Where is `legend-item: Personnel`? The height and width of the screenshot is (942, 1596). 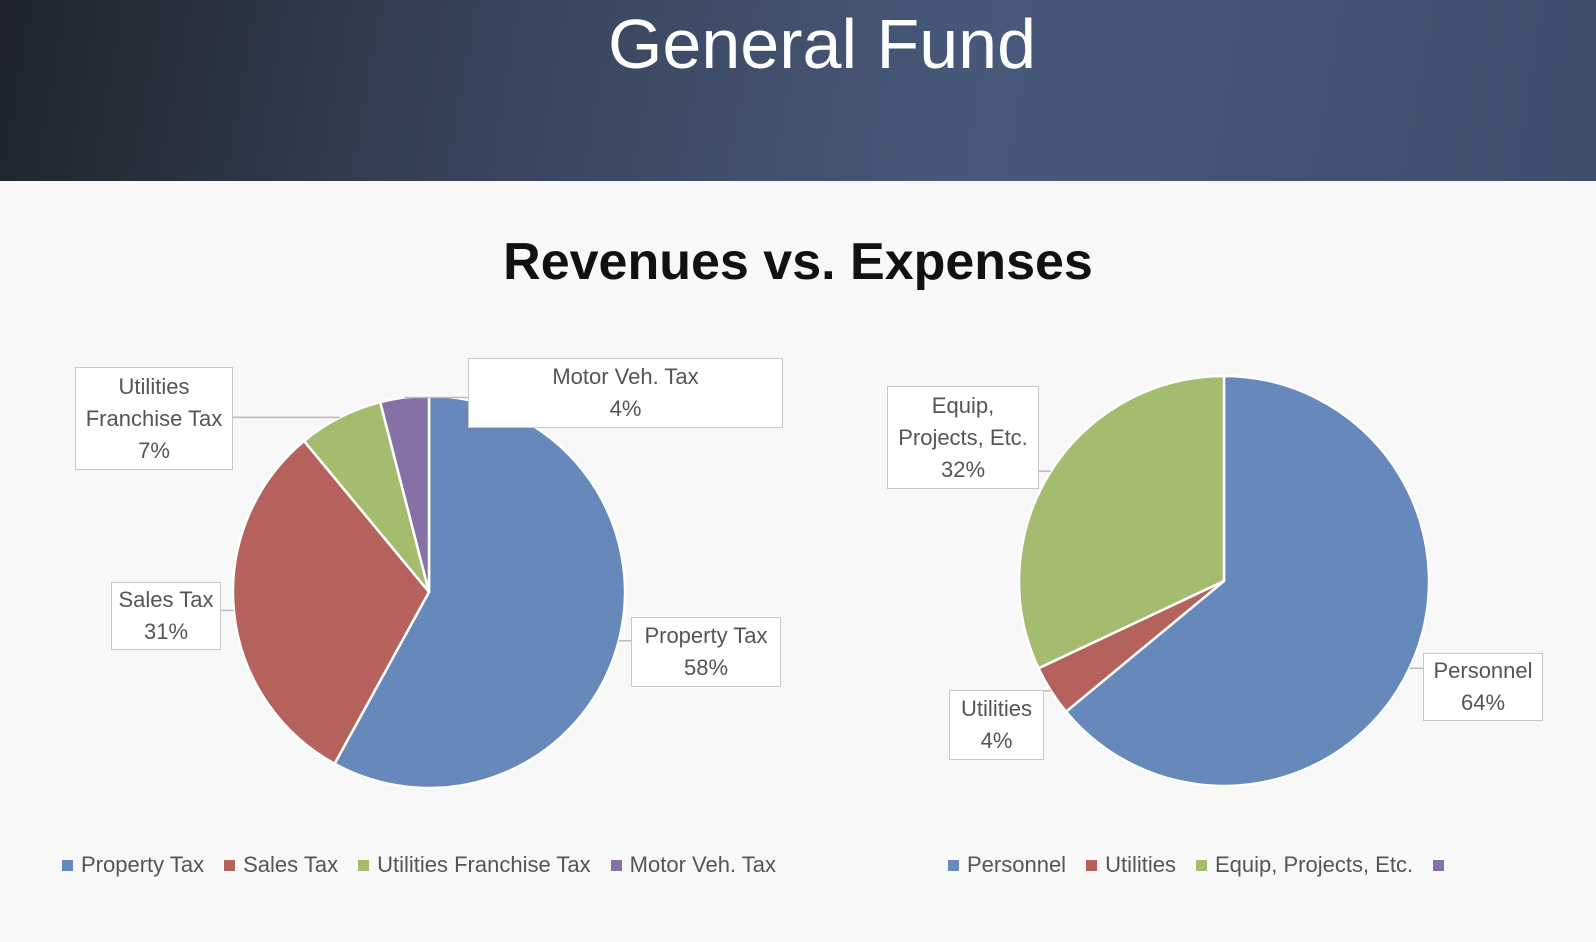
legend-item: Personnel is located at coordinates (1007, 865).